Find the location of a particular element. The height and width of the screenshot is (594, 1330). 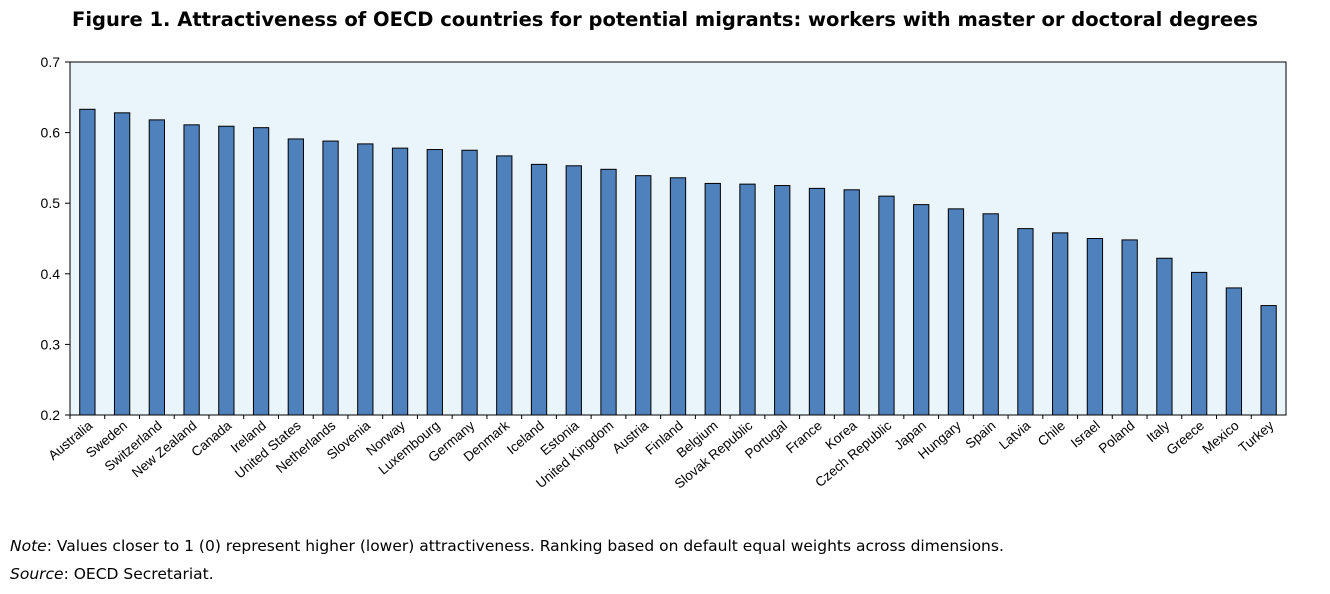

bar-new-zealand is located at coordinates (191, 270).